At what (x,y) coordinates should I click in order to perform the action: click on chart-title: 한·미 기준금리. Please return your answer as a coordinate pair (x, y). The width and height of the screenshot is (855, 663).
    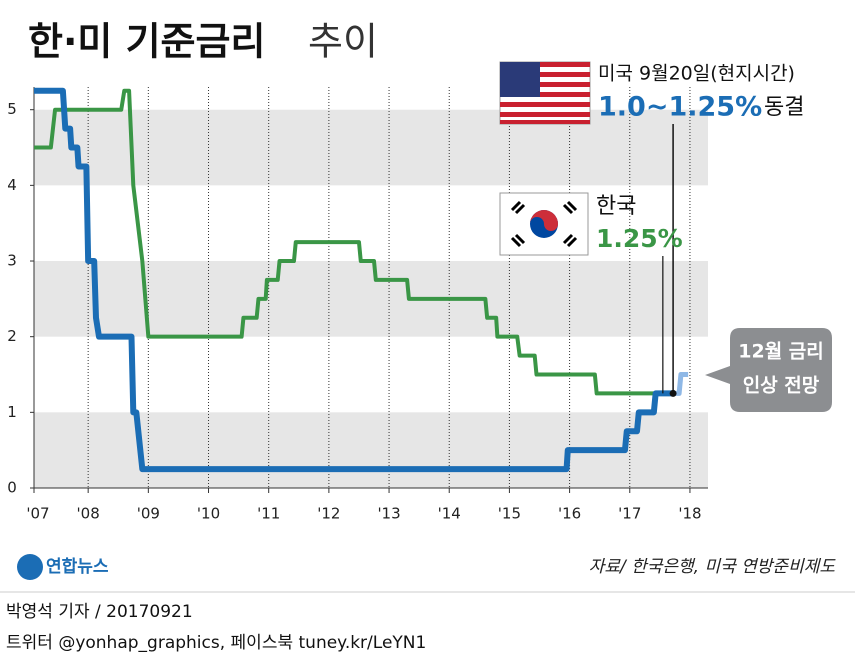
    Looking at the image, I should click on (146, 42).